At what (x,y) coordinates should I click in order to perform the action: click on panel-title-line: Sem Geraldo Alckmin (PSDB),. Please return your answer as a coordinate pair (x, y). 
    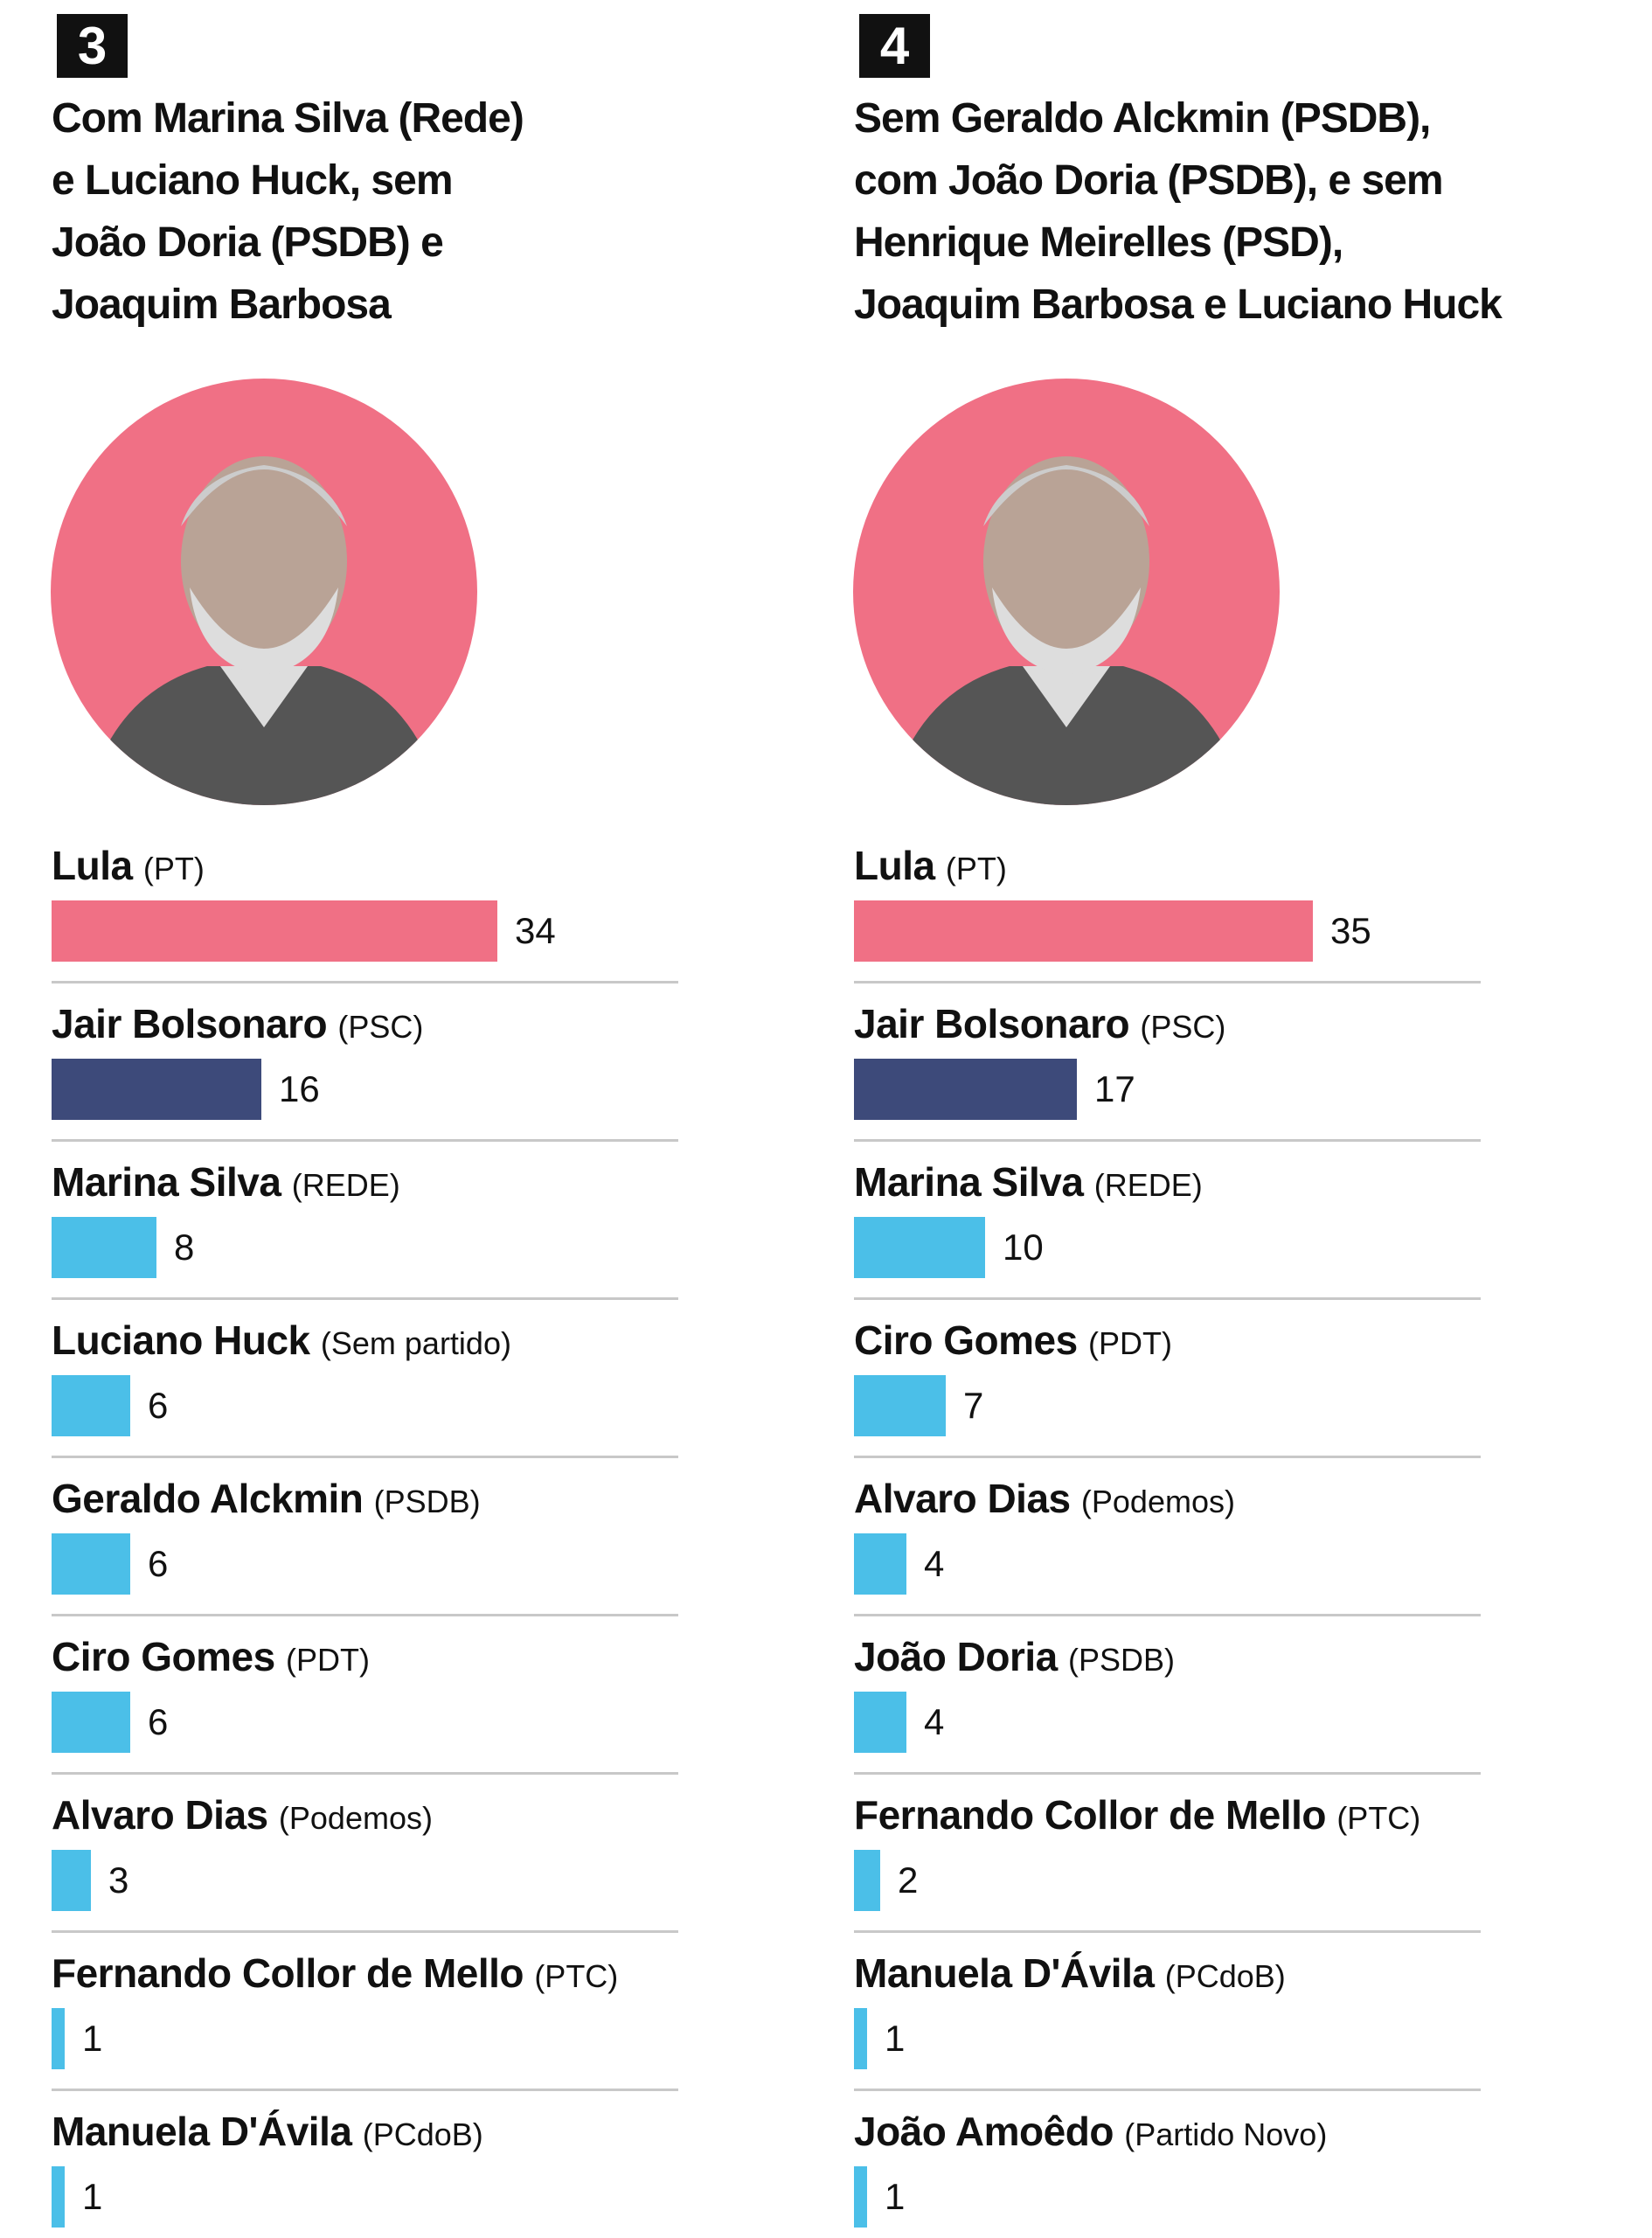
    Looking at the image, I should click on (1143, 119).